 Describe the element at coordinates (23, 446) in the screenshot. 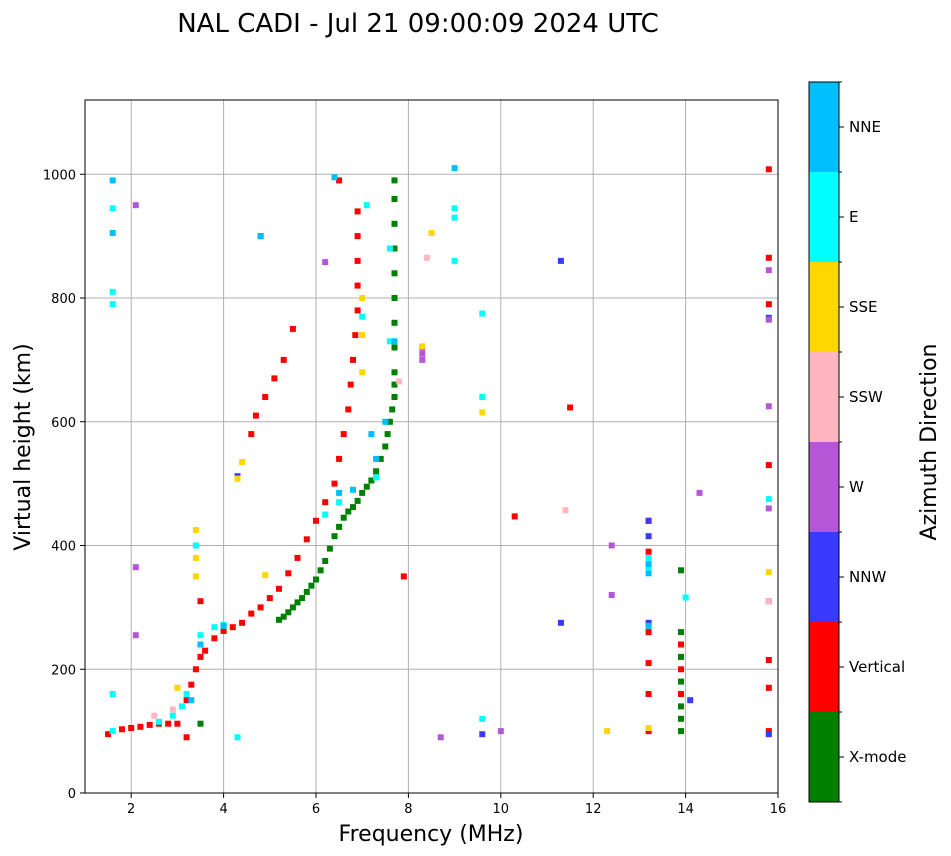

I see `y-axis-label: Virtual height (km)` at that location.